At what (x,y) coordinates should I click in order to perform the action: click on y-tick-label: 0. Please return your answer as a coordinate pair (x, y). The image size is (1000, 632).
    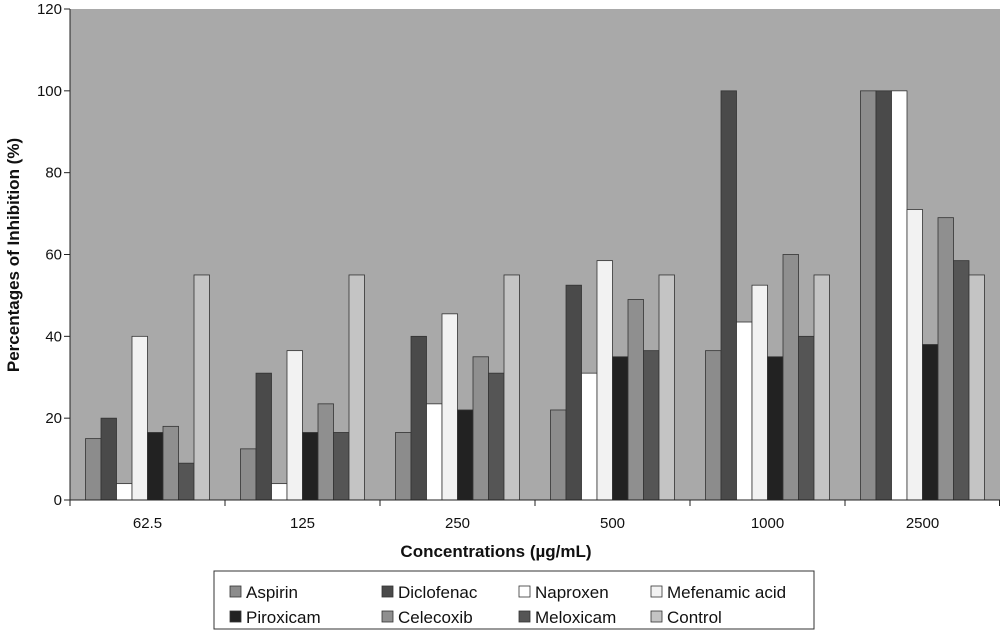
    Looking at the image, I should click on (58, 500).